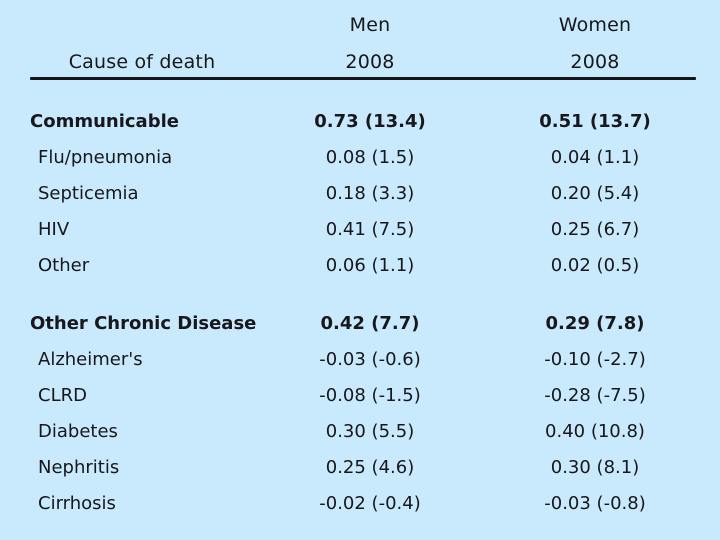 The width and height of the screenshot is (720, 540). Describe the element at coordinates (595, 359) in the screenshot. I see `row-women-value: -0.10 (-2.7)` at that location.